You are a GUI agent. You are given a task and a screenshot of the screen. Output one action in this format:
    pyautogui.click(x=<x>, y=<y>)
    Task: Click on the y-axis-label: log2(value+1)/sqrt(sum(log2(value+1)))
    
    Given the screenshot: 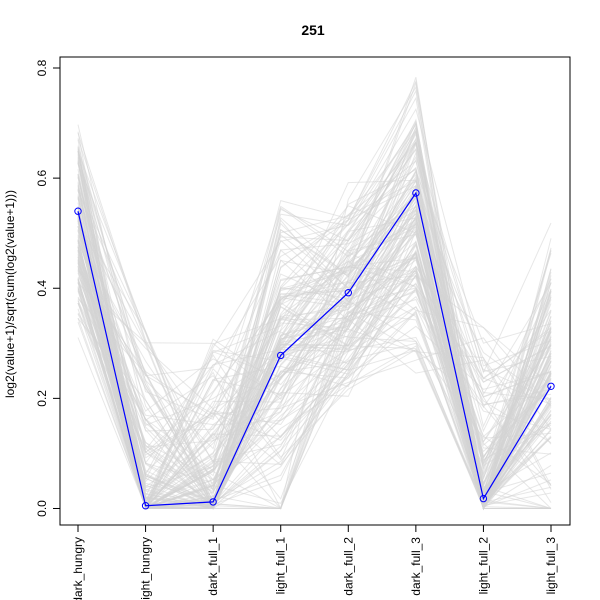 What is the action you would take?
    pyautogui.click(x=10, y=294)
    